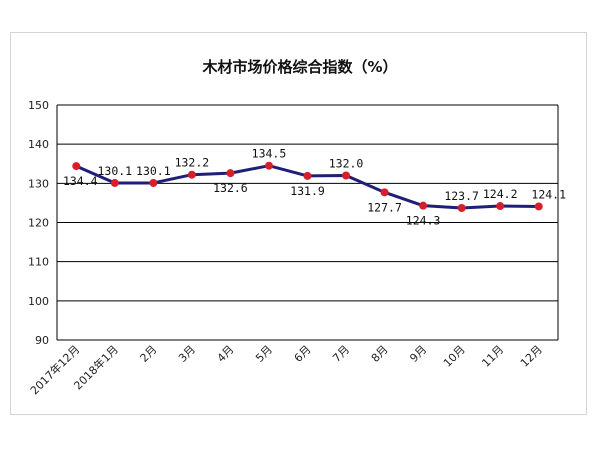  I want to click on x-tick-label: 6月, so click(303, 354).